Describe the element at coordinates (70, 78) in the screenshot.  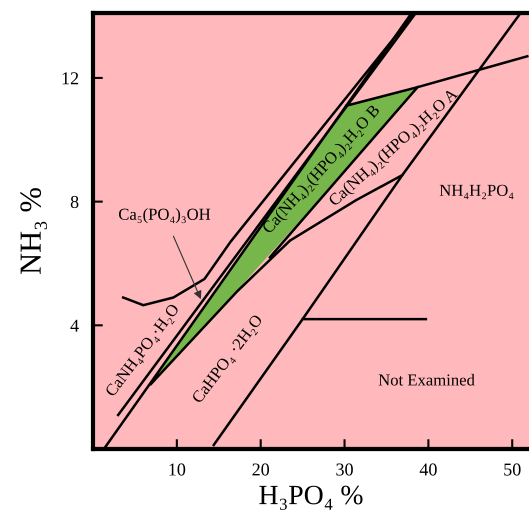
I see `y-tick-label: 12` at that location.